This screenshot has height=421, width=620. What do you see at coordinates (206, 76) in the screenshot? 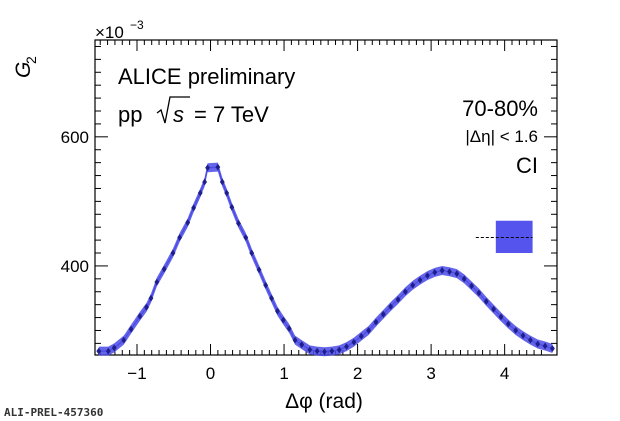
I see `experiment-label: ALICE preliminary` at bounding box center [206, 76].